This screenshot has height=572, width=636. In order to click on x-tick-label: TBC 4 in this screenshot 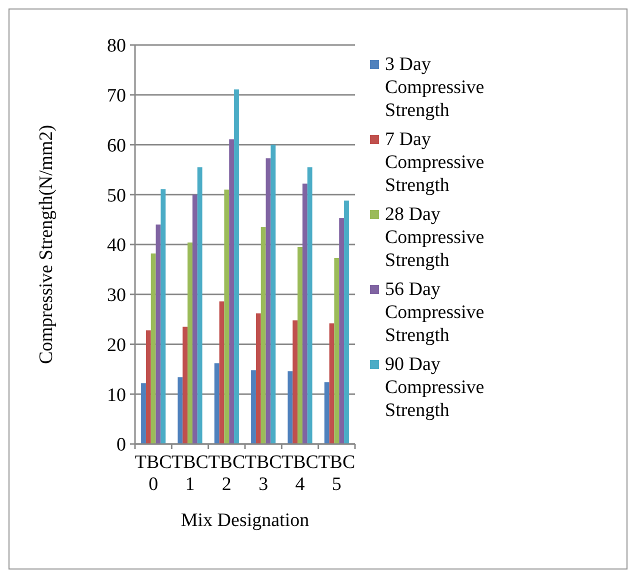, I will do `click(300, 473)`.